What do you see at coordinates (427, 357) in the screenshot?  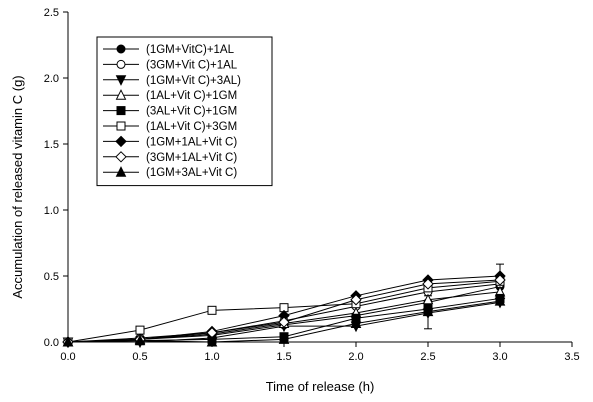 I see `x-tick-label: 2.5` at bounding box center [427, 357].